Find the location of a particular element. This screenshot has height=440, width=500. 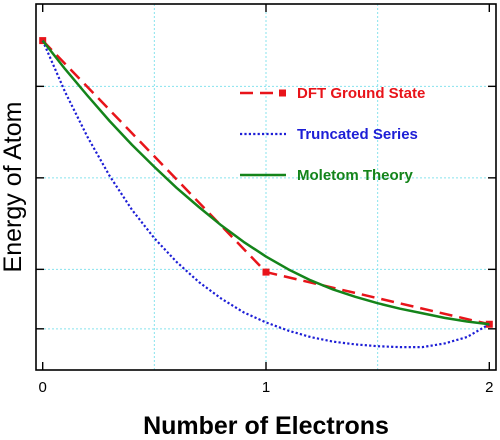

legend-marker is located at coordinates (282, 93).